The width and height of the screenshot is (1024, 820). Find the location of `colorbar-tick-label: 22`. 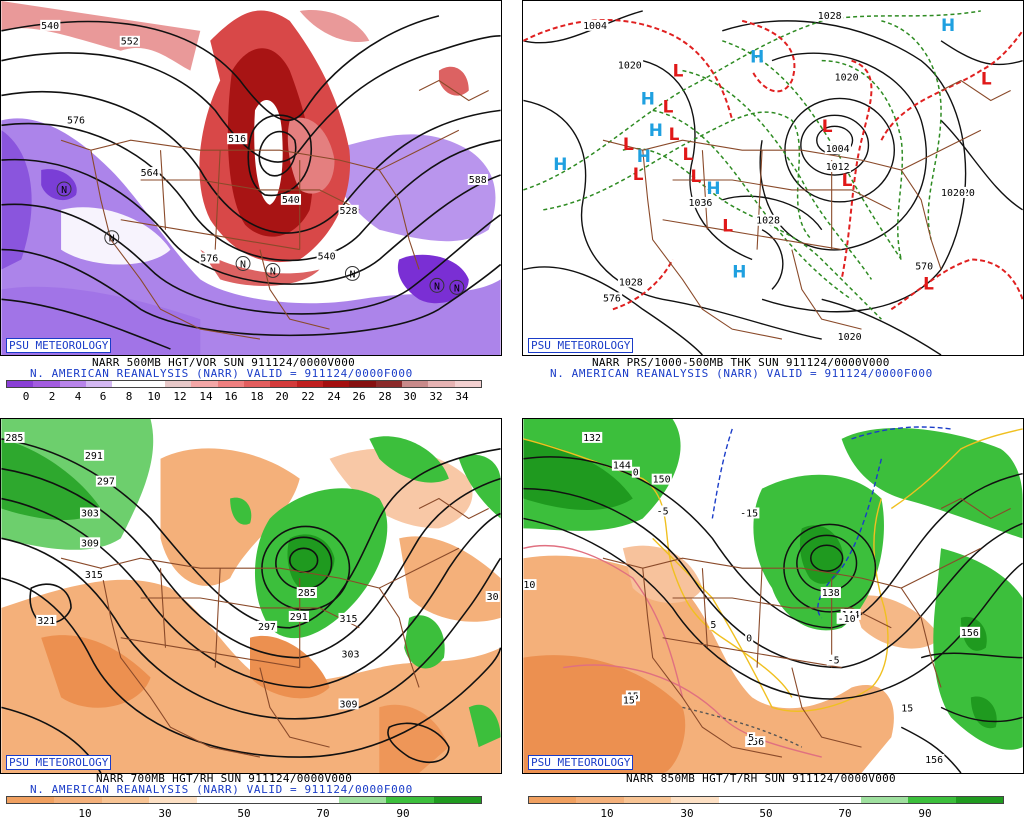

colorbar-tick-label: 22 is located at coordinates (308, 396).